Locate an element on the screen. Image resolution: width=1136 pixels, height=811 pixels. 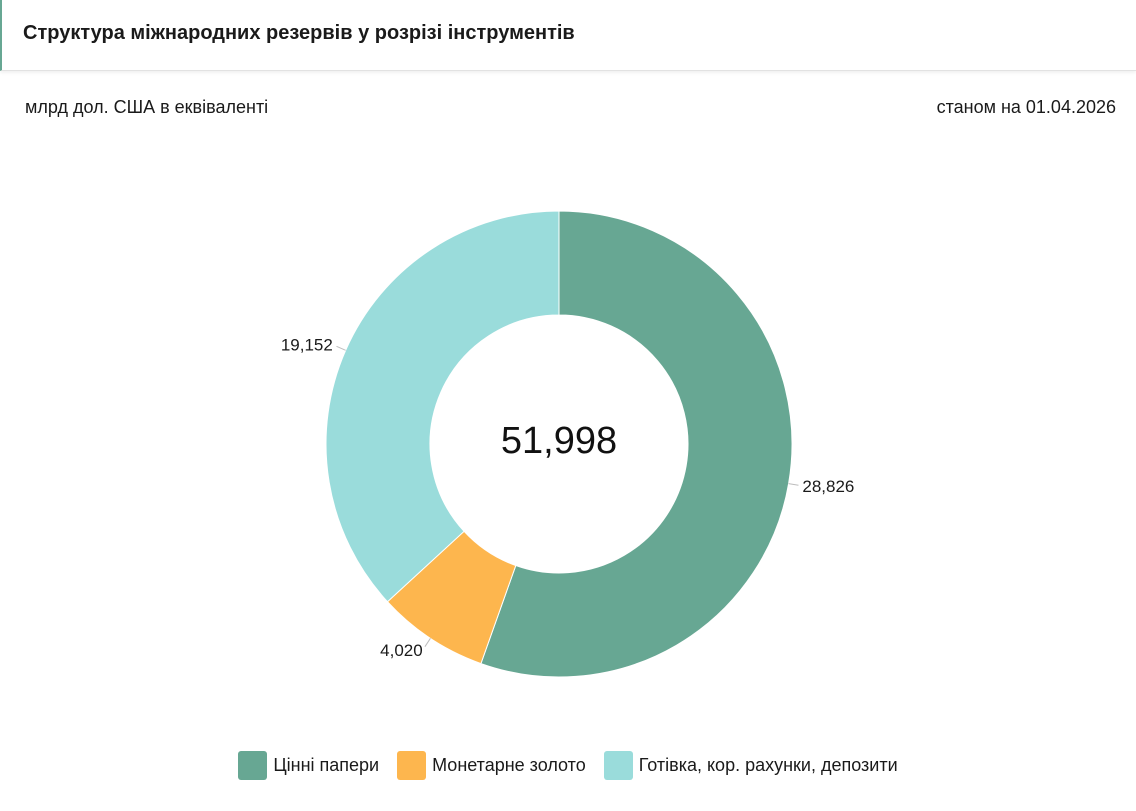
center-total-label: 51,998 is located at coordinates (559, 441).